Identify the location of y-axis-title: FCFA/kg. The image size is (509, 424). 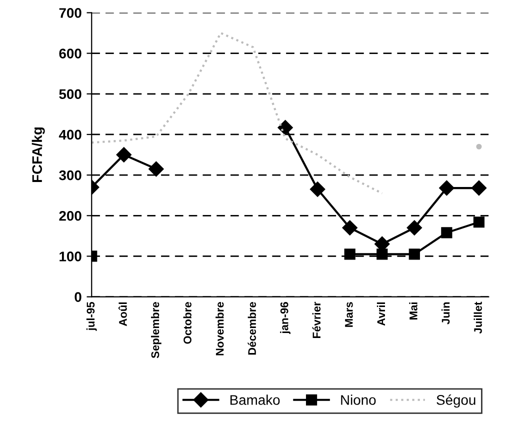
(38, 155).